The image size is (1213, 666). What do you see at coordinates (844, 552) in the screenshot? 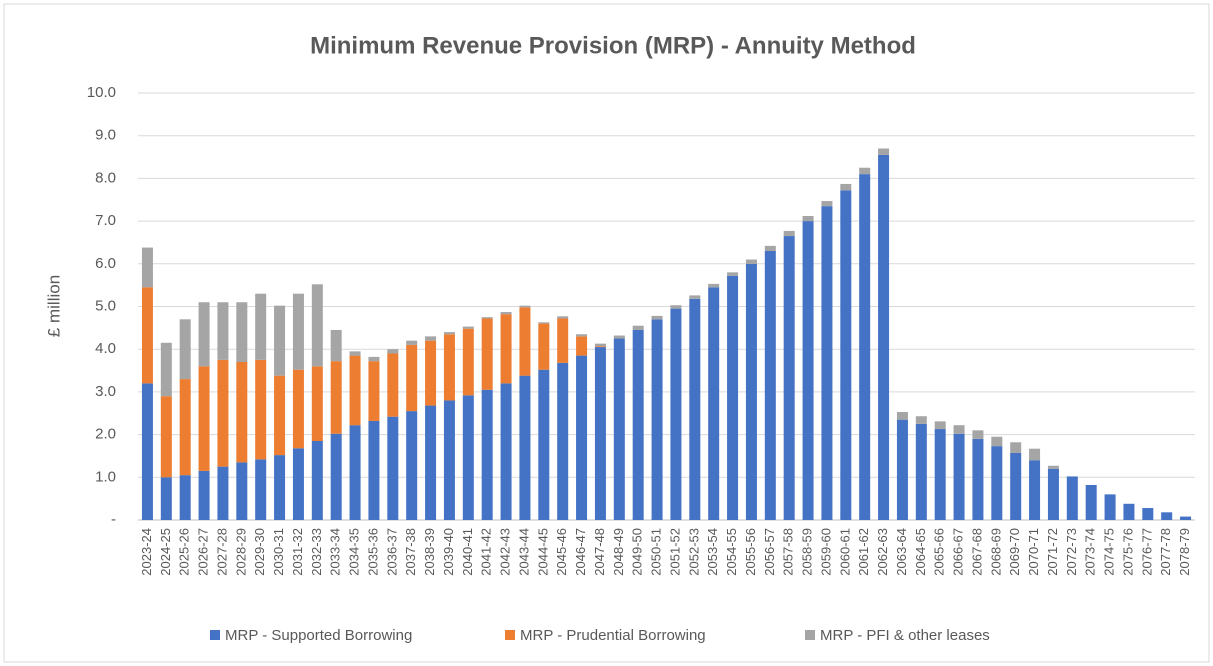
I see `x-tick-label: 2060-61` at bounding box center [844, 552].